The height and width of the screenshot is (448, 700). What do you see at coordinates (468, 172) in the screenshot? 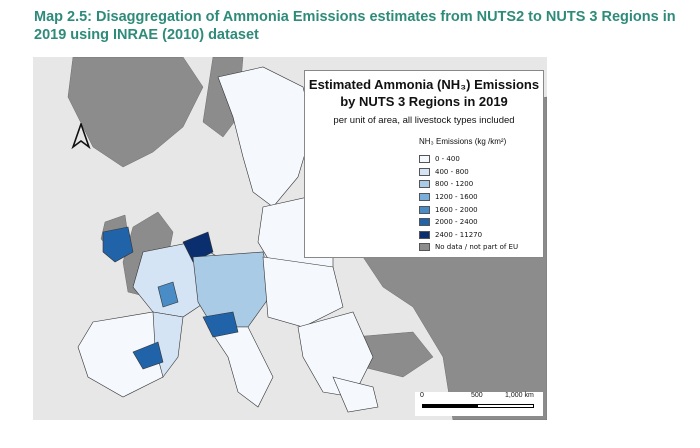
I see `legend-item: 400 - 800` at bounding box center [468, 172].